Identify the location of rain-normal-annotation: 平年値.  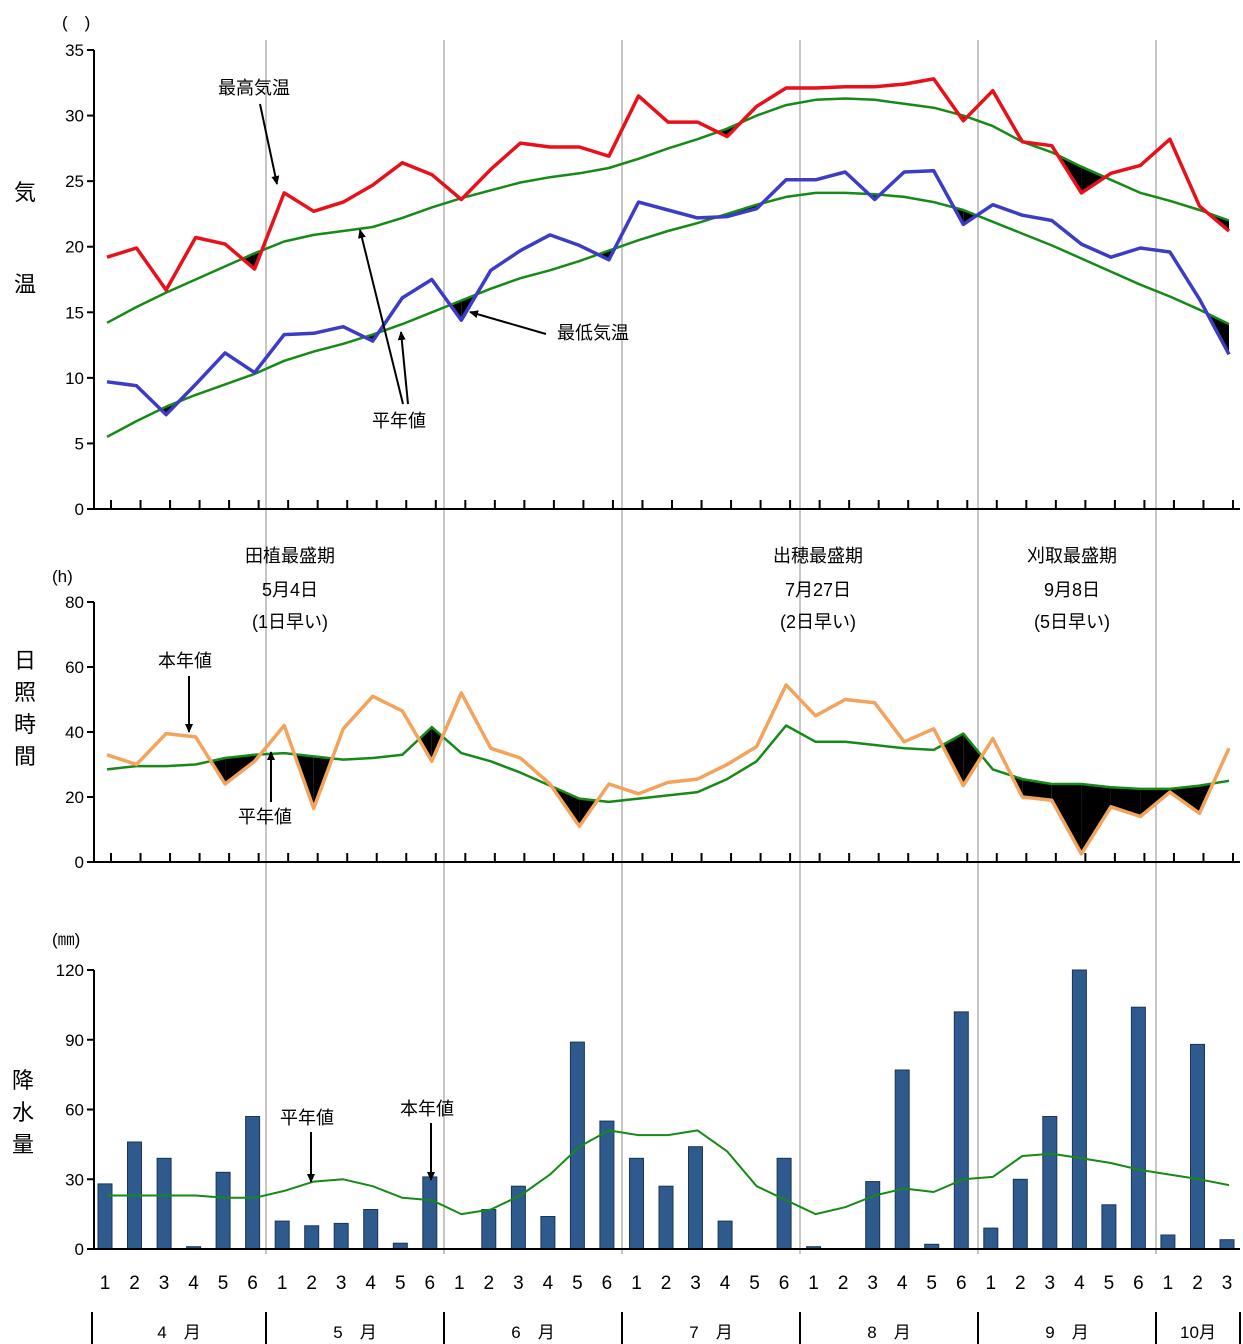
(307, 1118).